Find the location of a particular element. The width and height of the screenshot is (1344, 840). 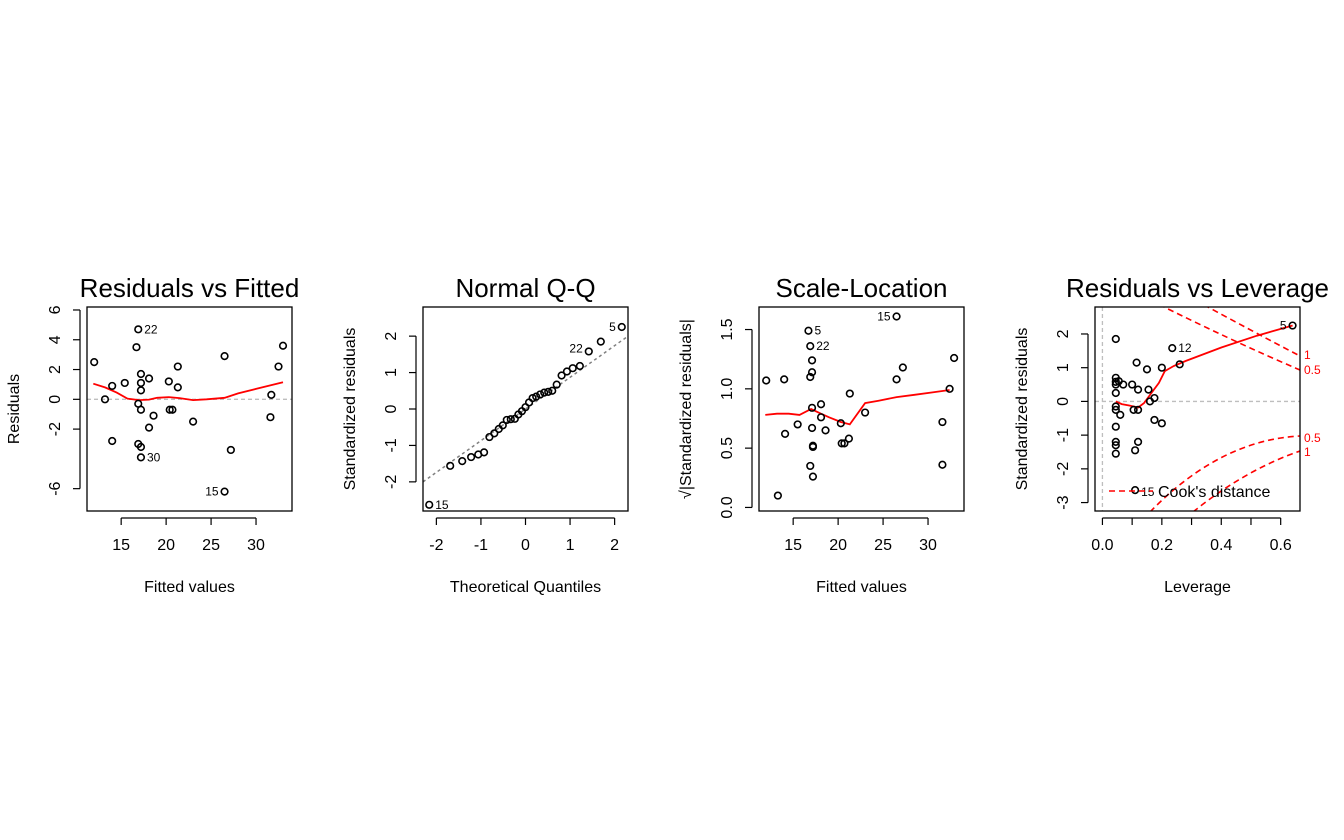

x-tick-label: 2 is located at coordinates (614, 545).